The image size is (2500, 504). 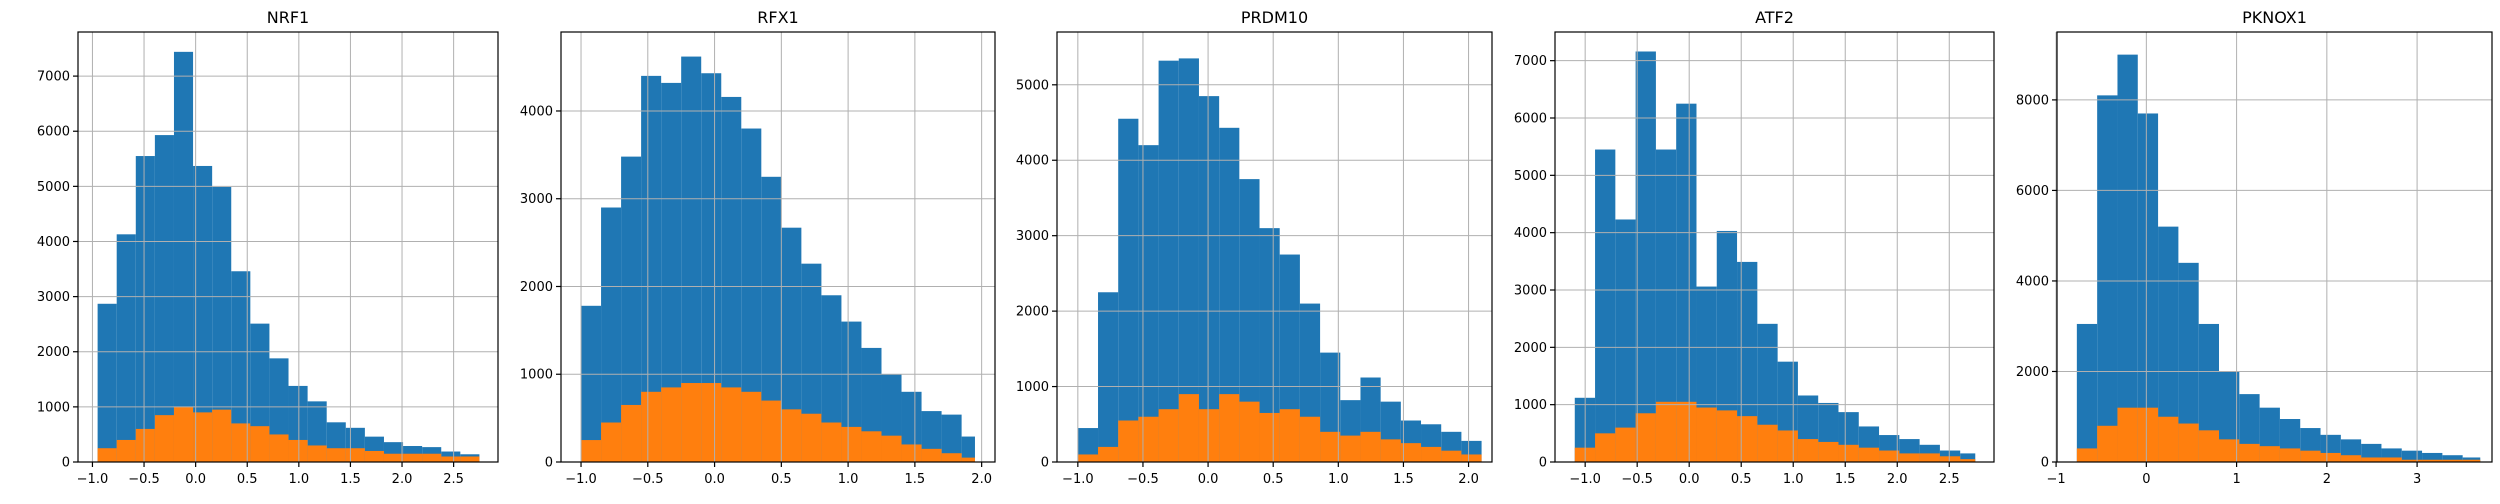 What do you see at coordinates (1274, 17) in the screenshot?
I see `chart-title: PRDM10` at bounding box center [1274, 17].